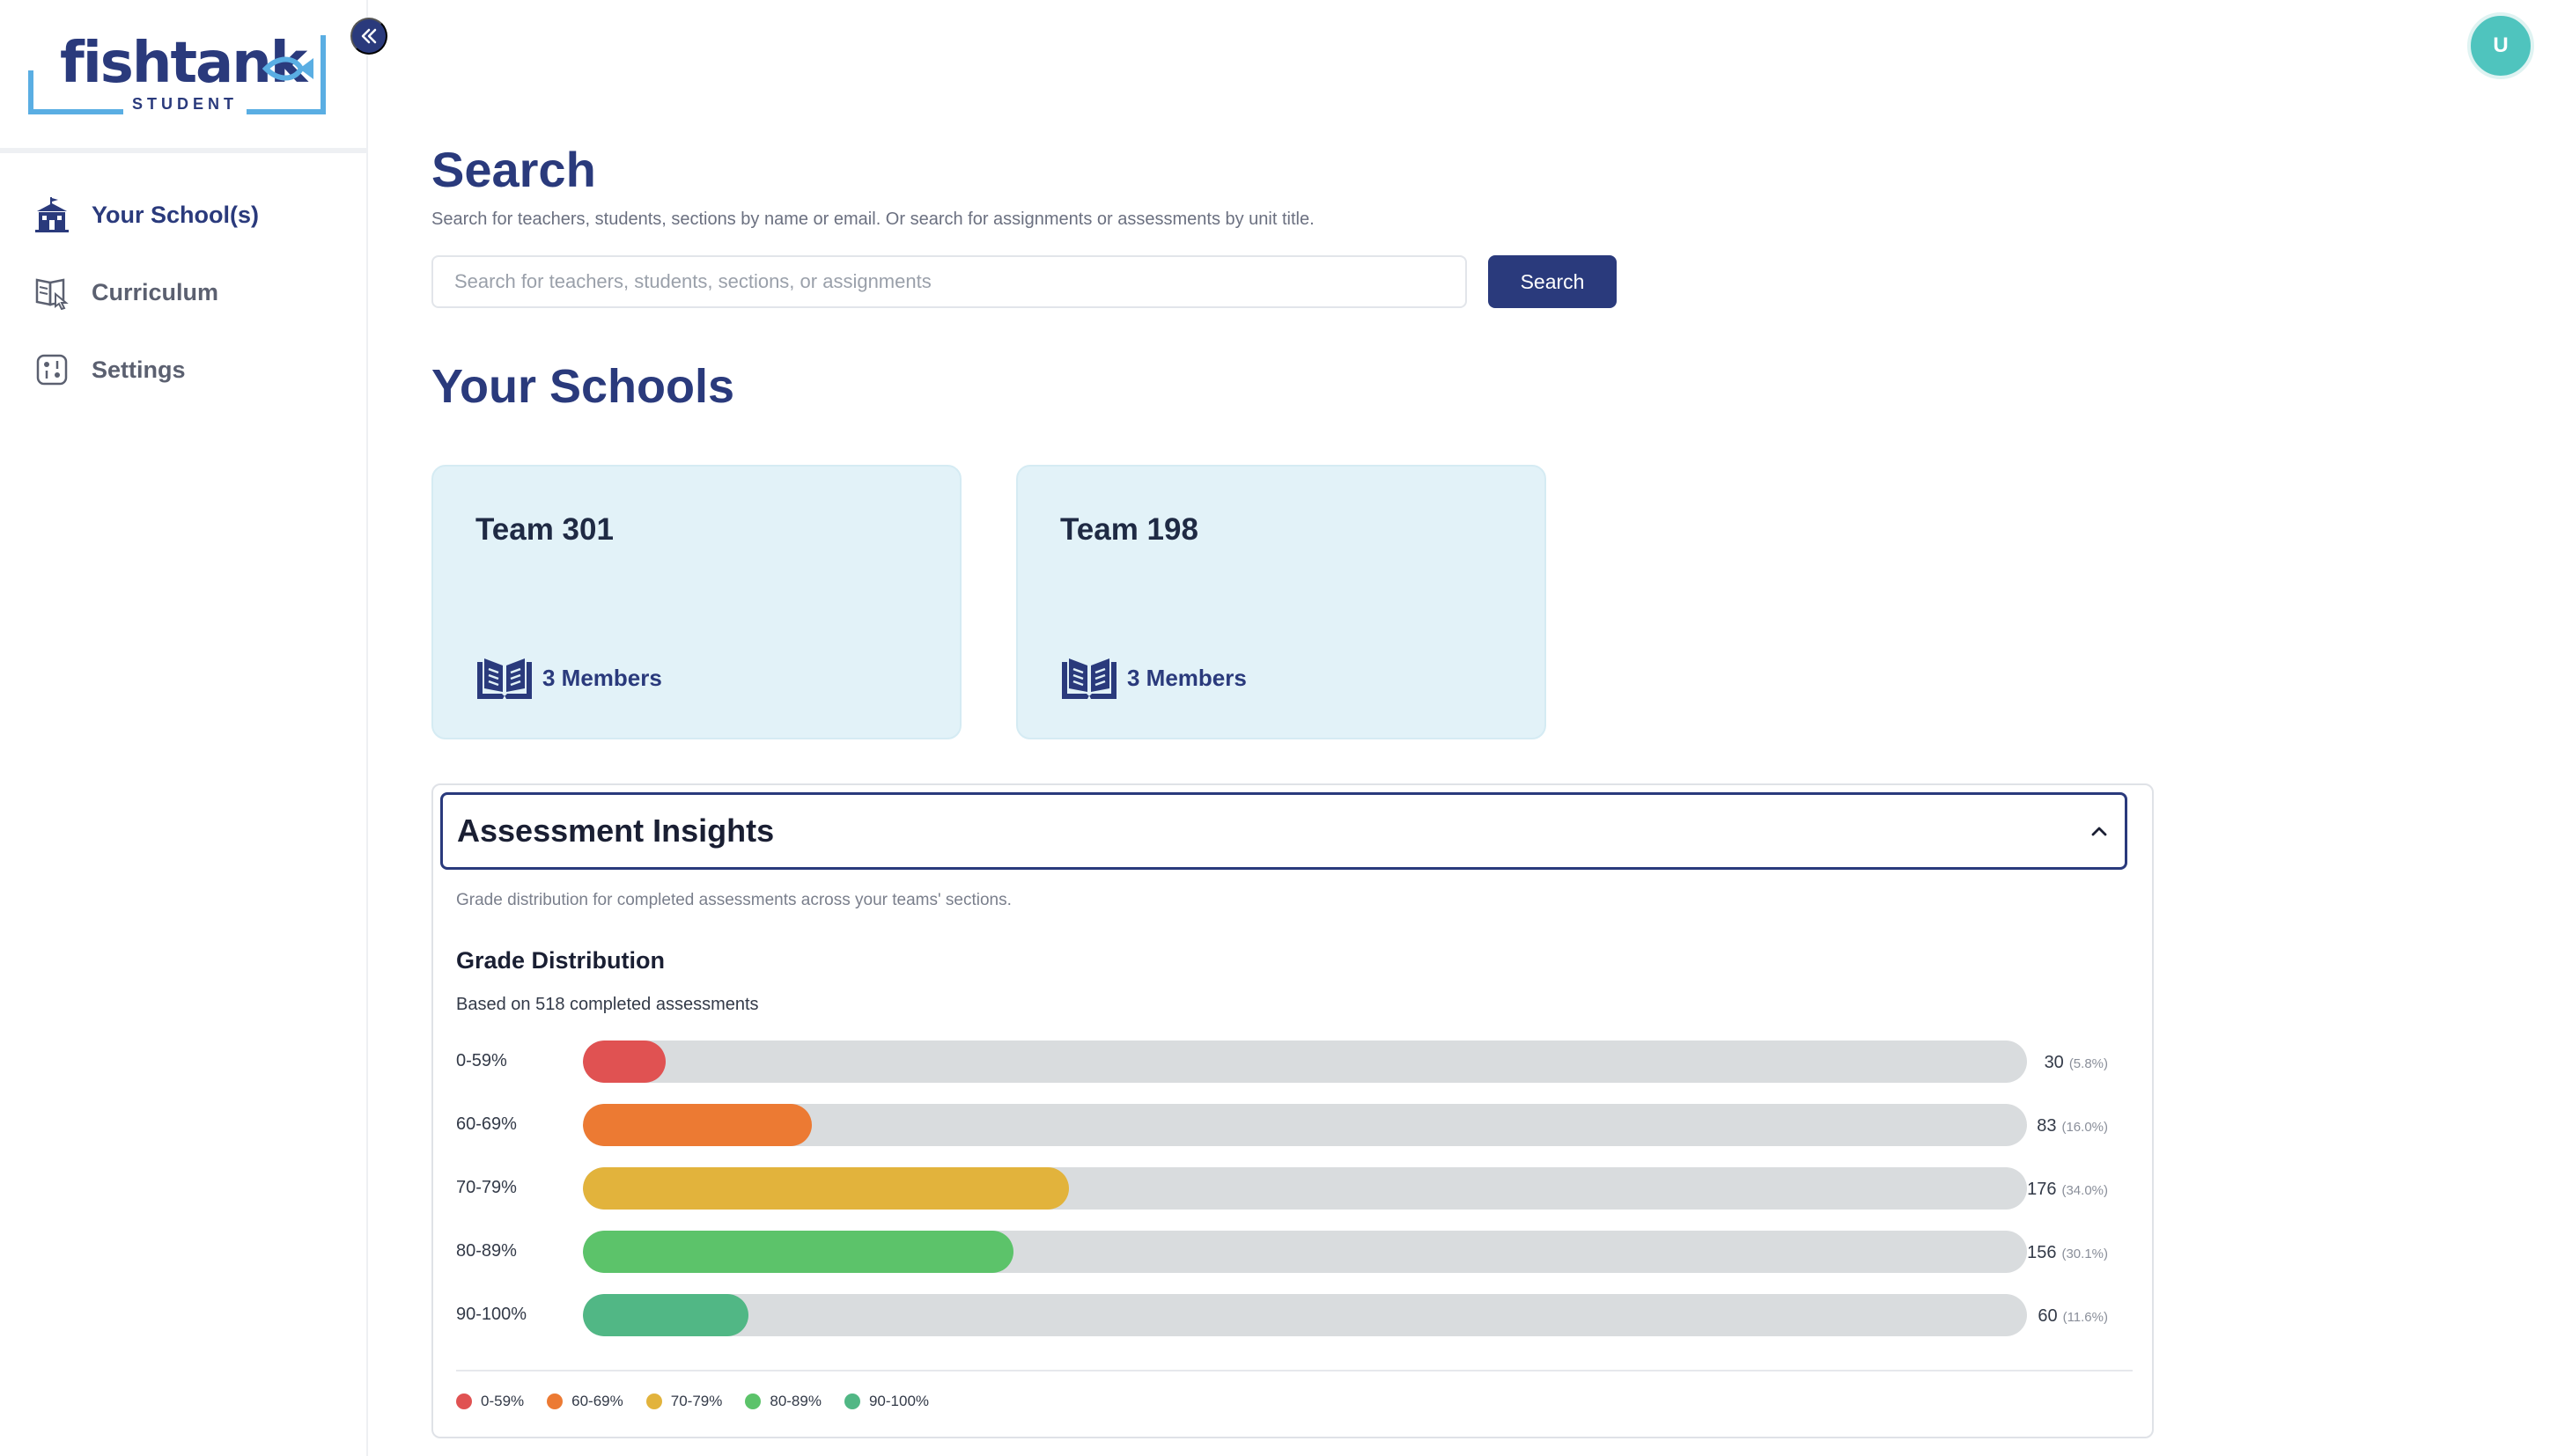 The image size is (2550, 1456). Describe the element at coordinates (486, 1187) in the screenshot. I see `grade-range-label: 70-79%` at that location.